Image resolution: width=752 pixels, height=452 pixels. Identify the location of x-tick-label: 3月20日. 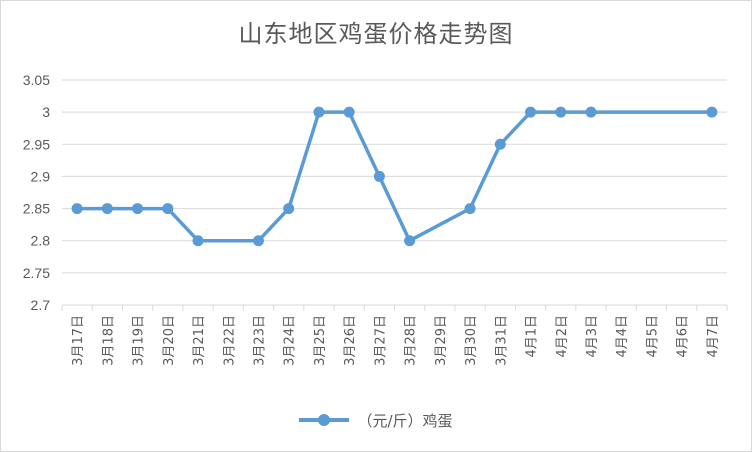
(169, 340).